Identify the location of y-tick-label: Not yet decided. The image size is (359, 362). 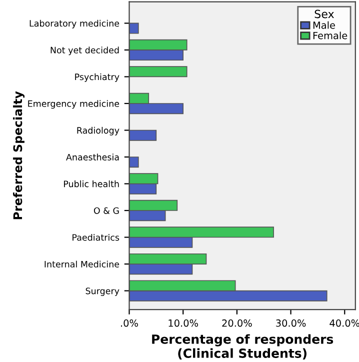
(84, 51).